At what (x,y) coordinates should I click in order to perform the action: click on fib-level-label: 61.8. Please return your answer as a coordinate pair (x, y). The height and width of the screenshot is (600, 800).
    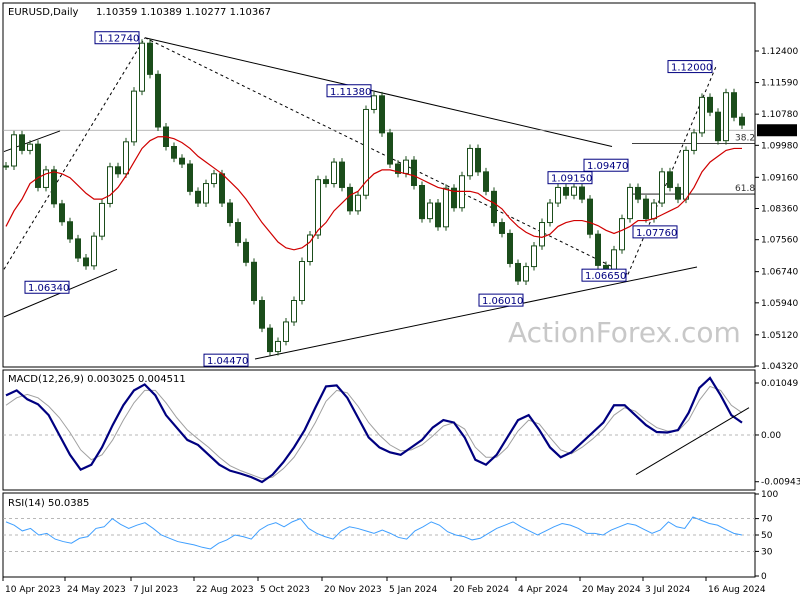
    Looking at the image, I should click on (745, 189).